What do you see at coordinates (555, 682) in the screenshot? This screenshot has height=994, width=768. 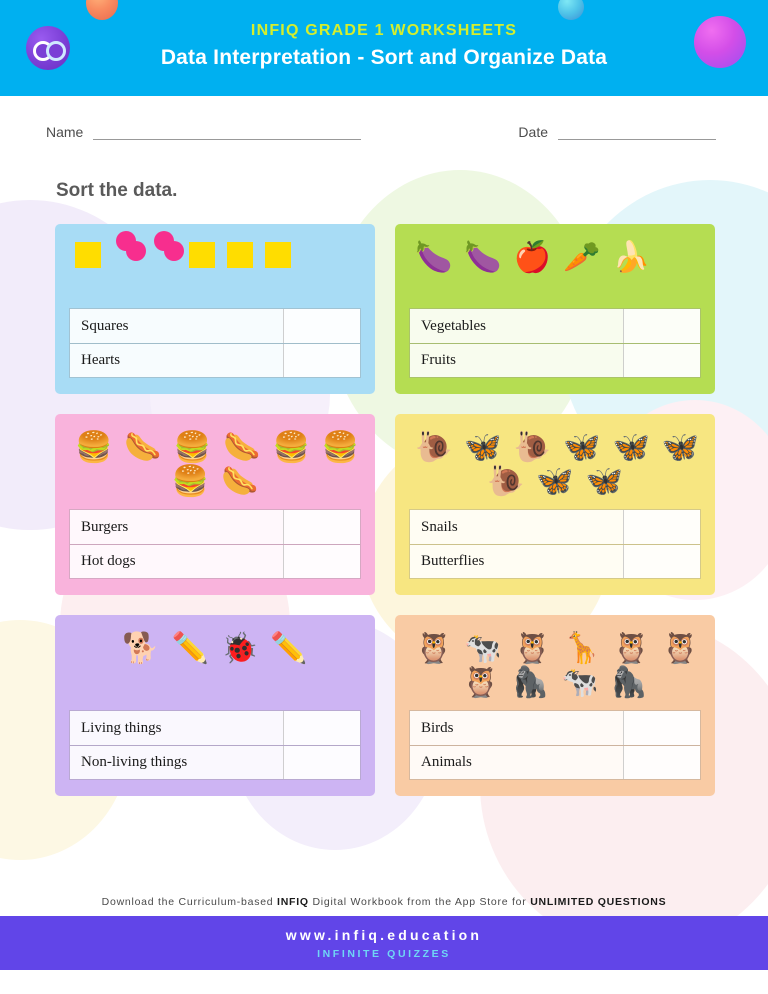 I see `item-row: 🦉 🦍 🐄 🦍` at bounding box center [555, 682].